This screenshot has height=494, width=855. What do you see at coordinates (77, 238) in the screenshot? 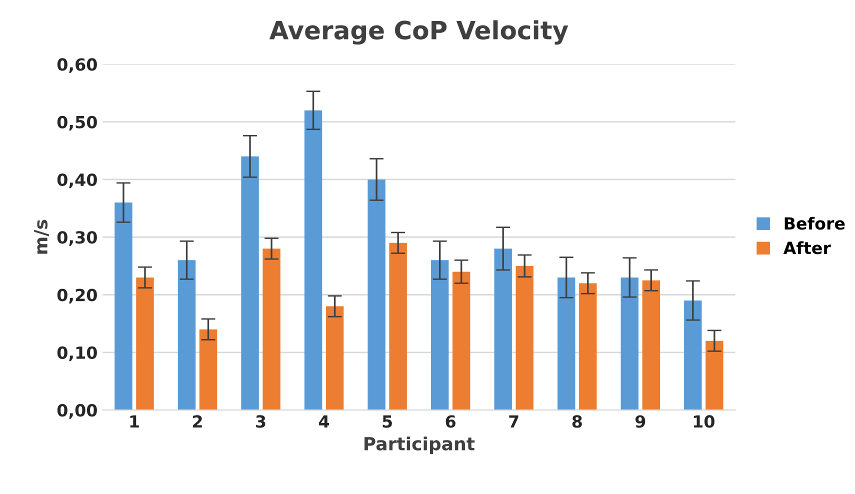
I see `y-tick-label: 0,30` at bounding box center [77, 238].